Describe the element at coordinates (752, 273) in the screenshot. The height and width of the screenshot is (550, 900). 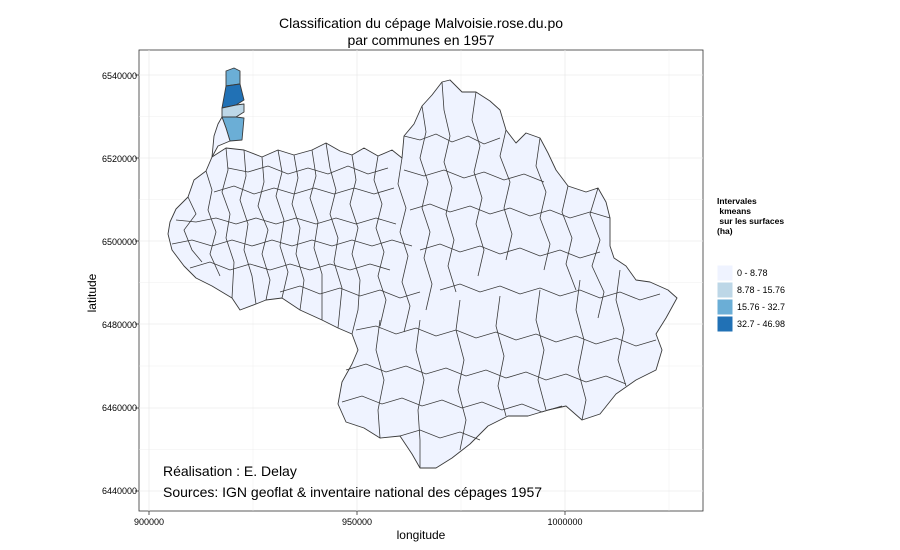
I see `legend-label: 0 - 8.78` at that location.